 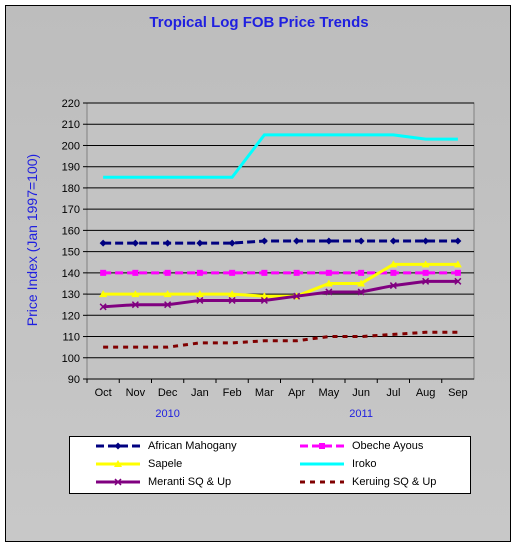 I want to click on y-tick-label: 90, so click(x=74, y=380).